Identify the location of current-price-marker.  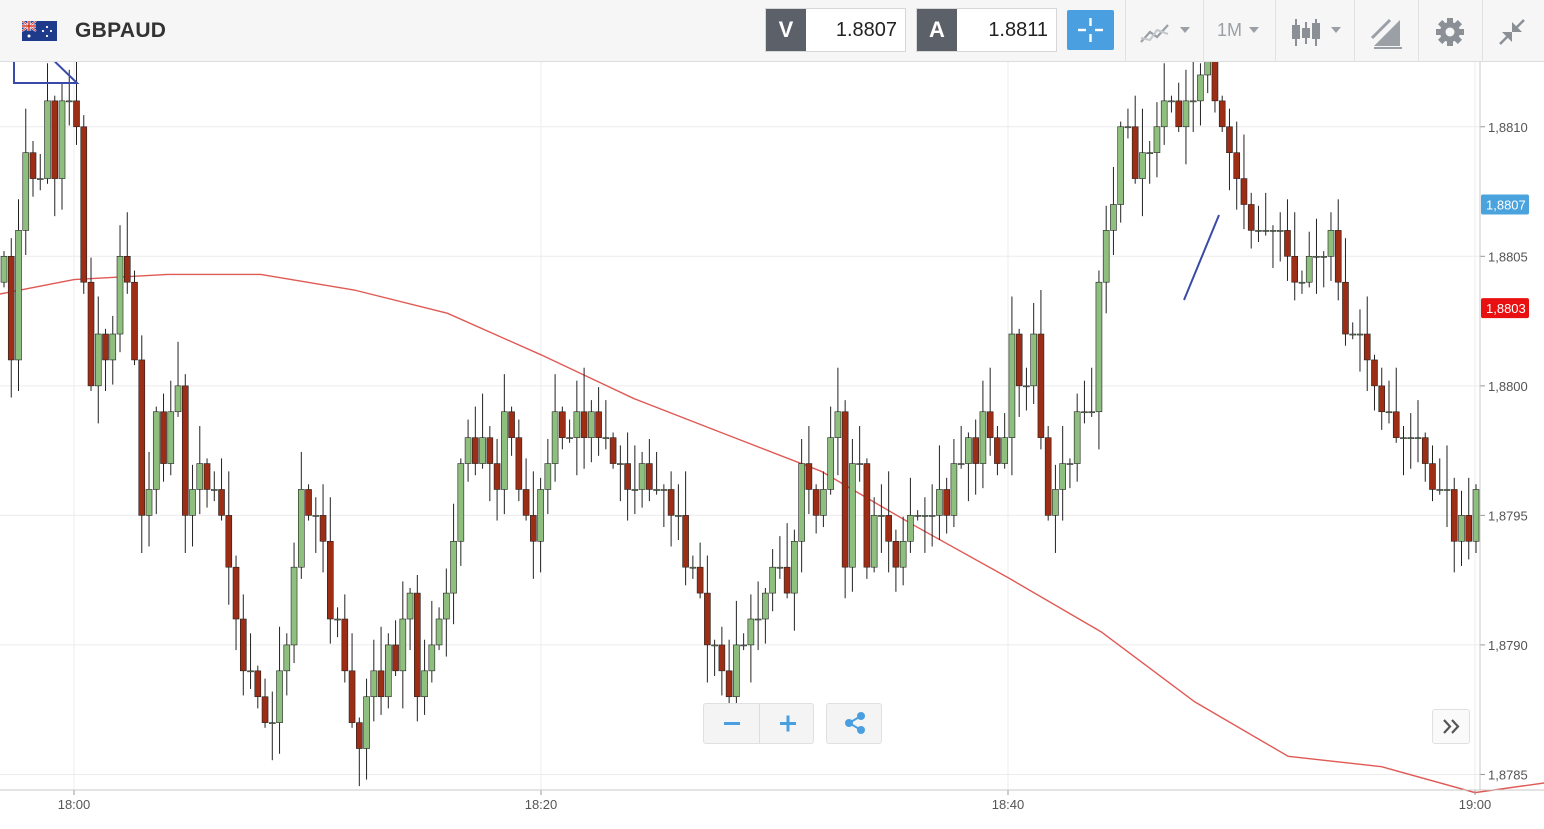
(1505, 204).